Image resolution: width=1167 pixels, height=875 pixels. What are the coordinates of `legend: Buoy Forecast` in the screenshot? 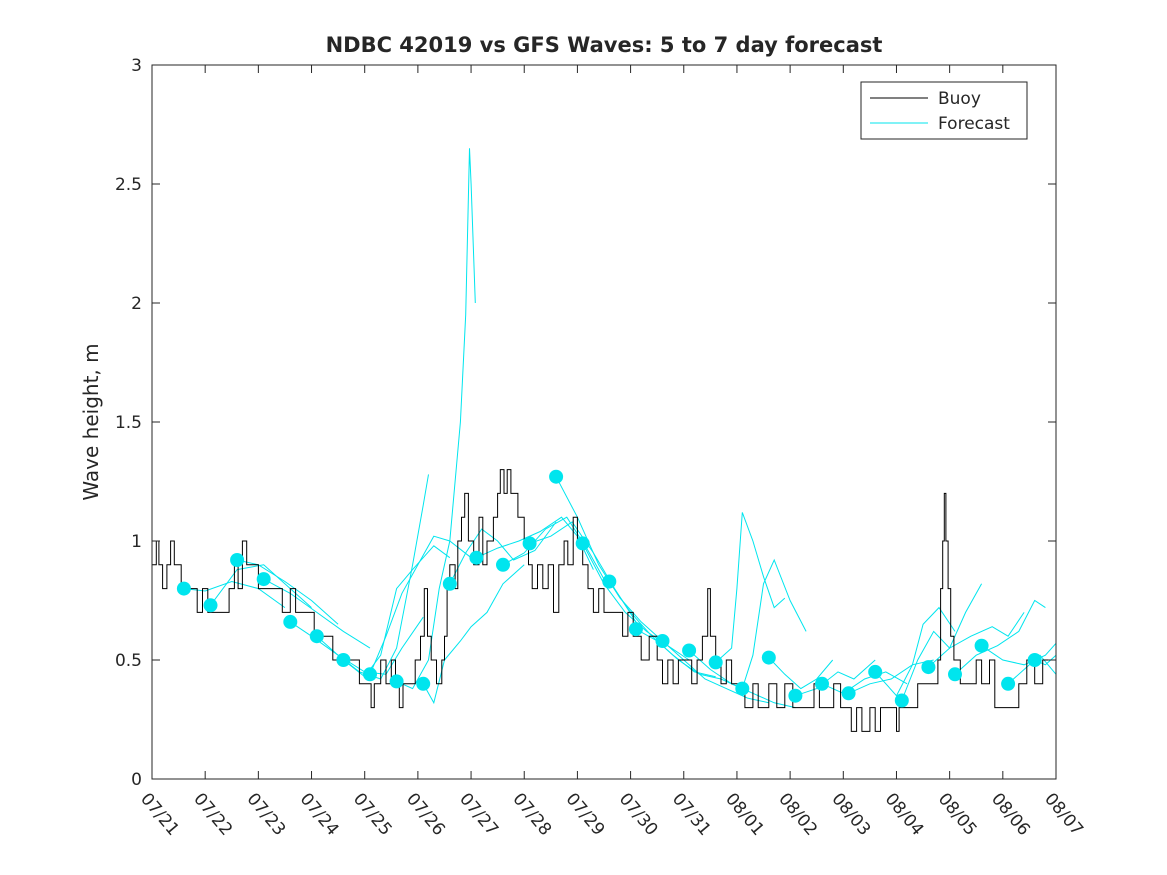 It's located at (944, 110).